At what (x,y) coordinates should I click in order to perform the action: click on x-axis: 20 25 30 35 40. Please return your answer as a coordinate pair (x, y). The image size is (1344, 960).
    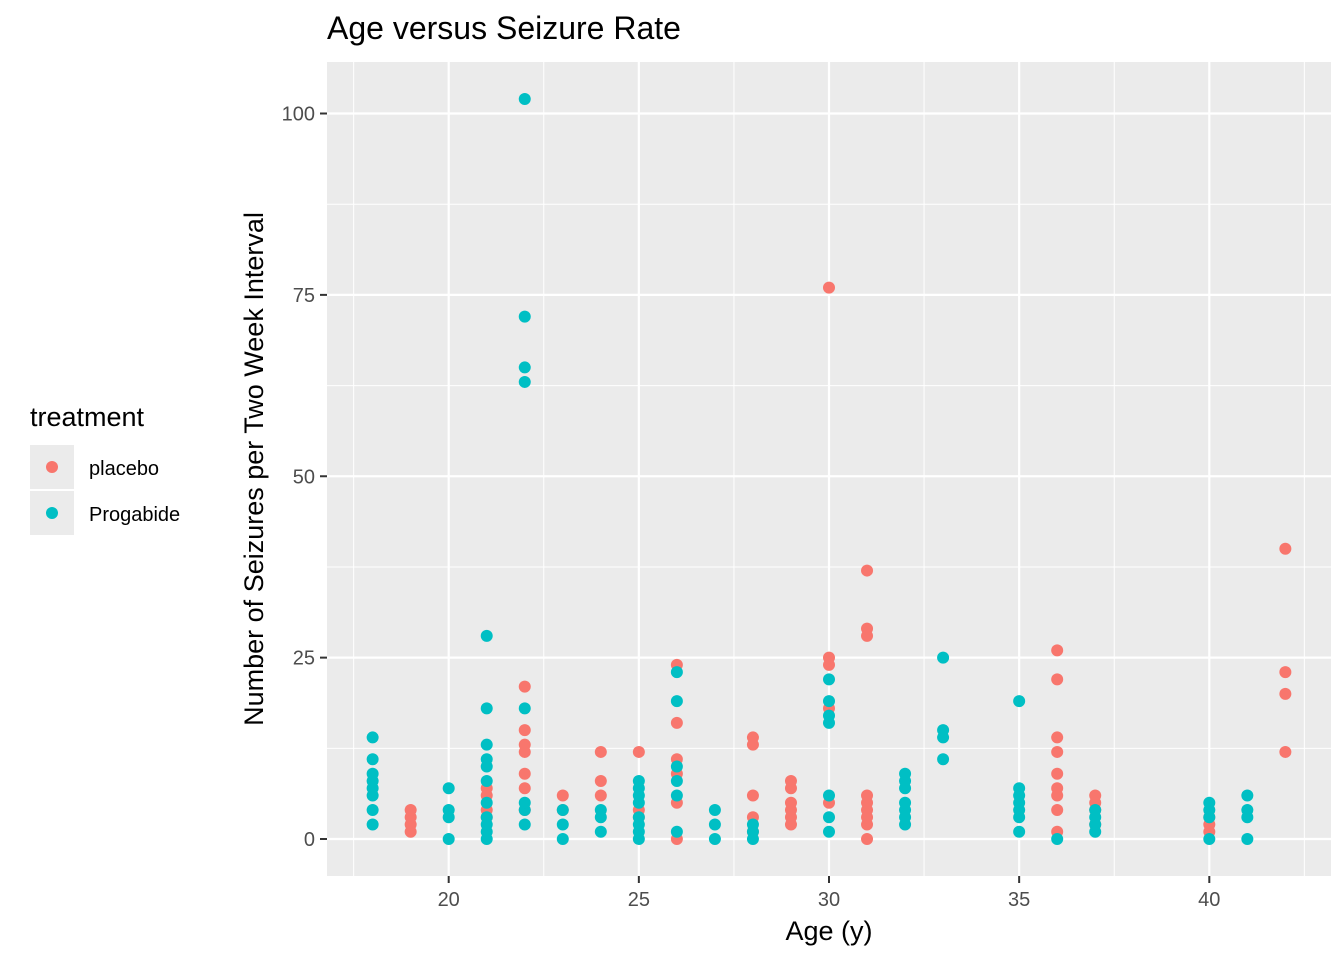
    Looking at the image, I should click on (829, 893).